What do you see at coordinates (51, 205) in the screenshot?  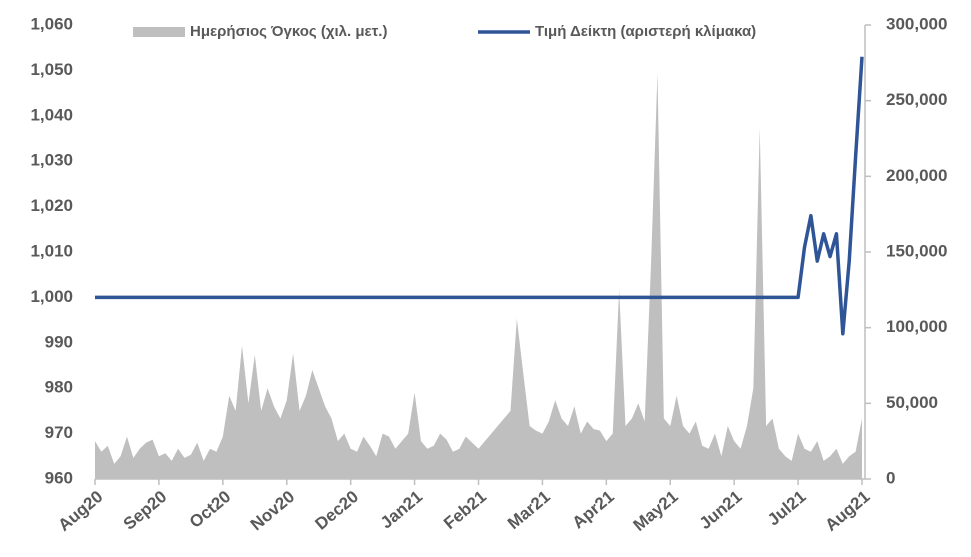 I see `y-tick-label: 1,020` at bounding box center [51, 205].